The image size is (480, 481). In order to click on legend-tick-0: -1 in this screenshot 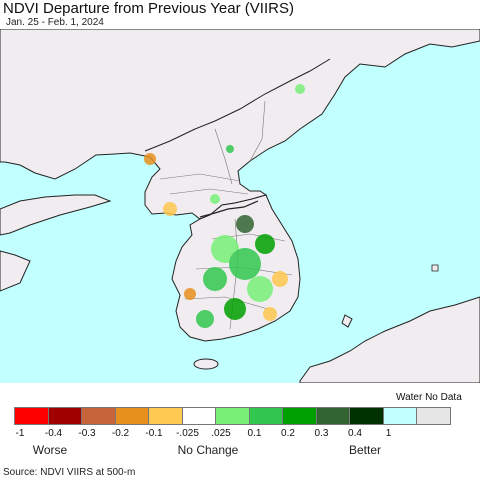, I will do `click(20, 433)`.